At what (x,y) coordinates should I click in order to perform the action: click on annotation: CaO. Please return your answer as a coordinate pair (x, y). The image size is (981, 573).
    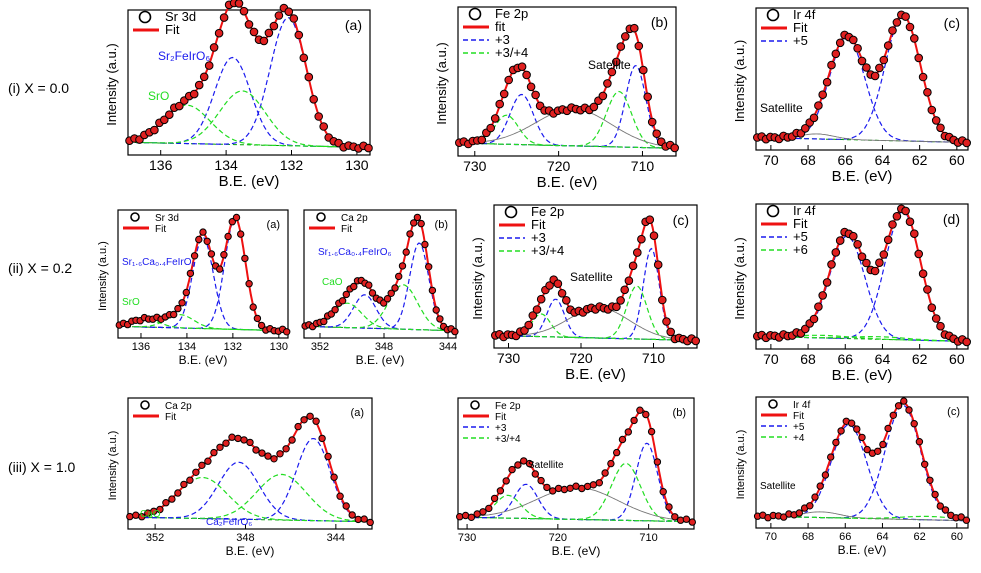
    Looking at the image, I should click on (332, 282).